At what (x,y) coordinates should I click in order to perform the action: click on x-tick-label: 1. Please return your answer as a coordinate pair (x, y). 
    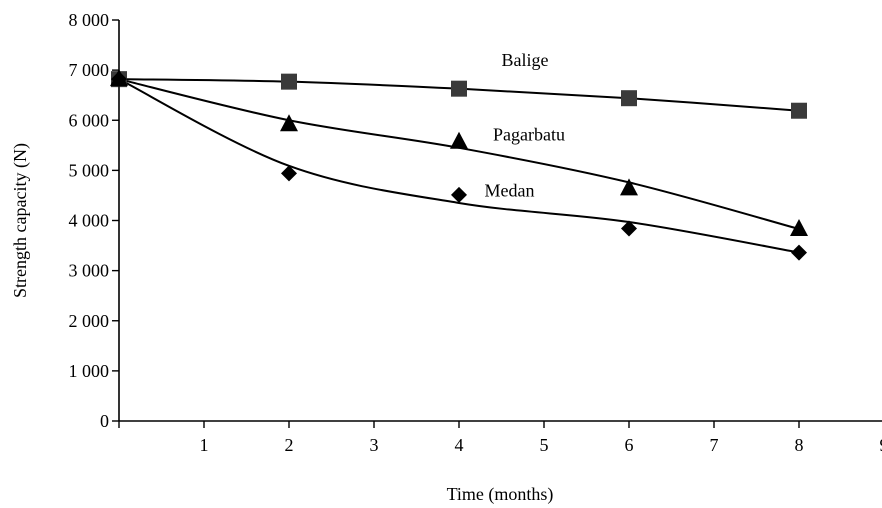
    Looking at the image, I should click on (204, 445).